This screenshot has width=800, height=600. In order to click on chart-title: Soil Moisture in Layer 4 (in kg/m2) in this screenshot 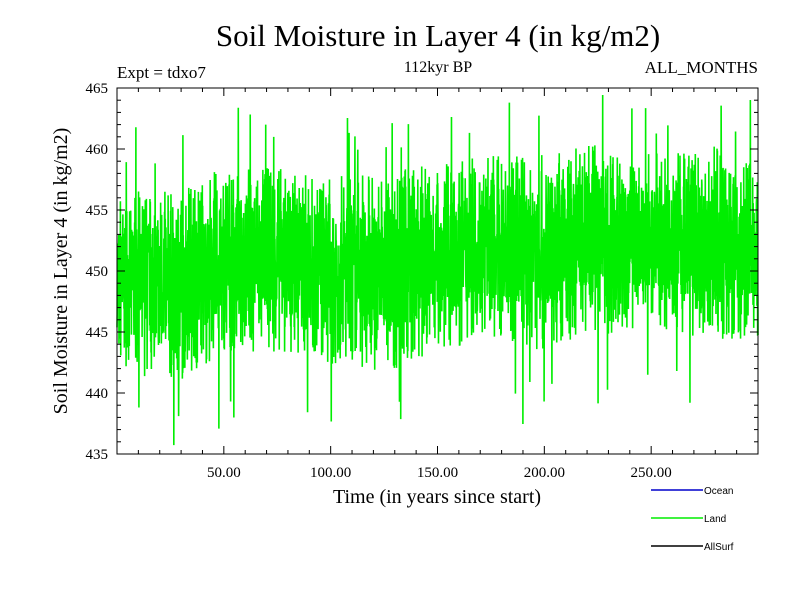, I will do `click(438, 35)`.